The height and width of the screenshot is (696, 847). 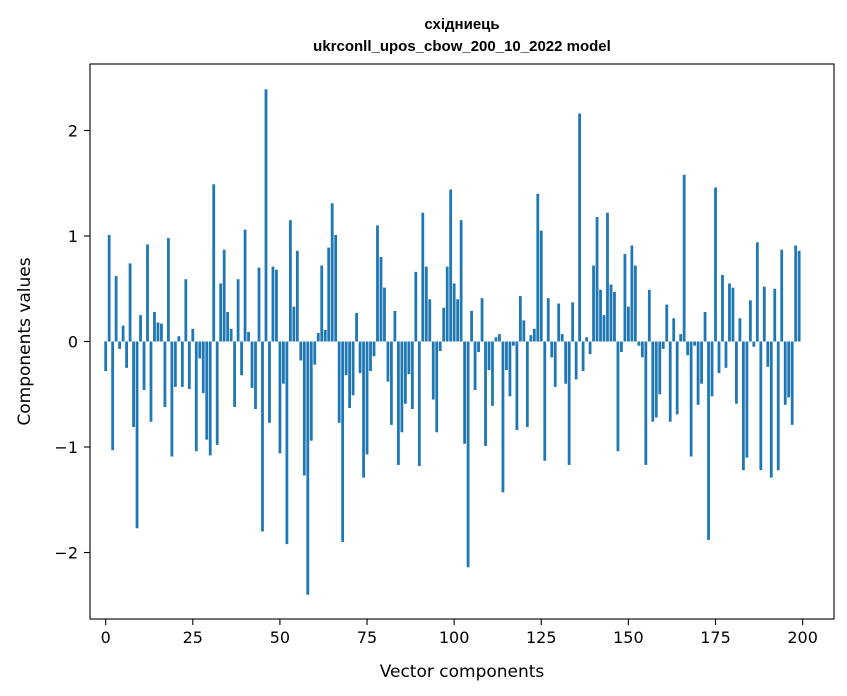 What do you see at coordinates (72, 342) in the screenshot?
I see `y-axis-ticks: −2 −1 0 1 2` at bounding box center [72, 342].